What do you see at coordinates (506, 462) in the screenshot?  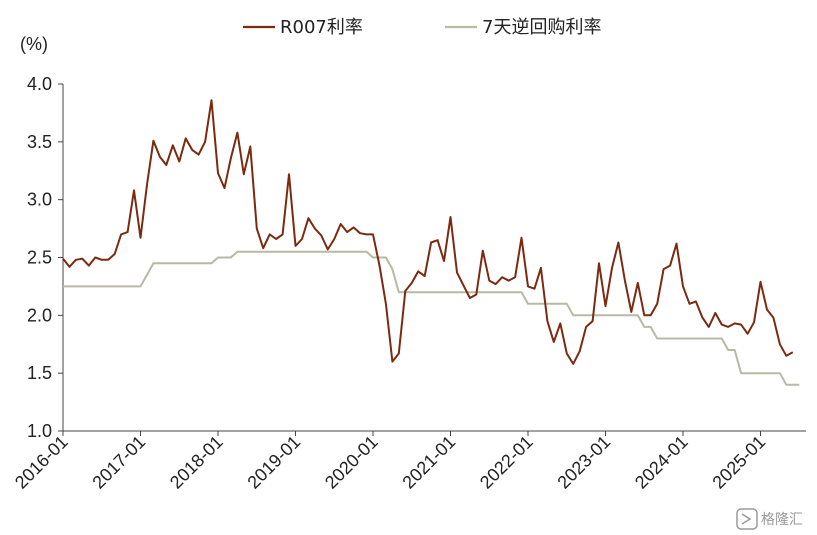 I see `x-tick-label: 2022-01` at bounding box center [506, 462].